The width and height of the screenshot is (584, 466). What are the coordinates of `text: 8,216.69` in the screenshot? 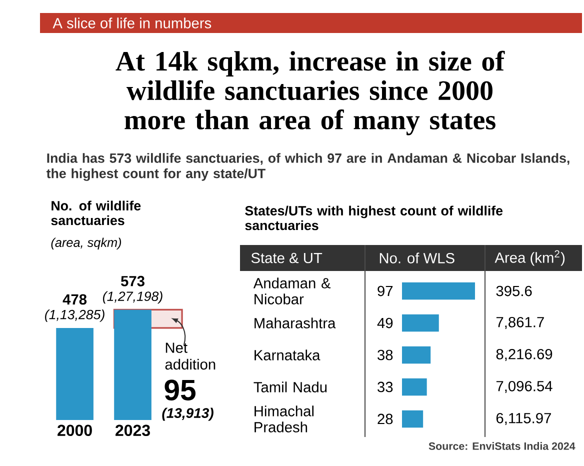 It's located at (524, 355).